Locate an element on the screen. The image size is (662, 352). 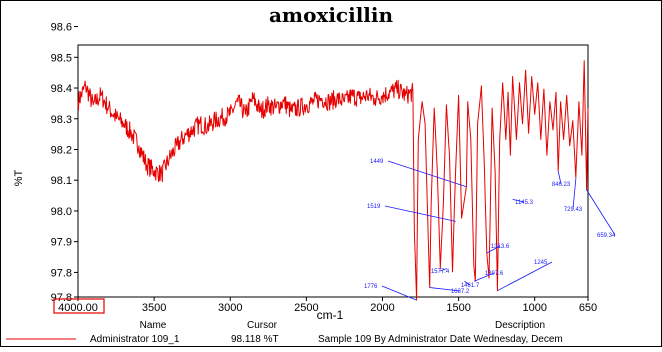
peak-label: 1461.7 is located at coordinates (470, 286).